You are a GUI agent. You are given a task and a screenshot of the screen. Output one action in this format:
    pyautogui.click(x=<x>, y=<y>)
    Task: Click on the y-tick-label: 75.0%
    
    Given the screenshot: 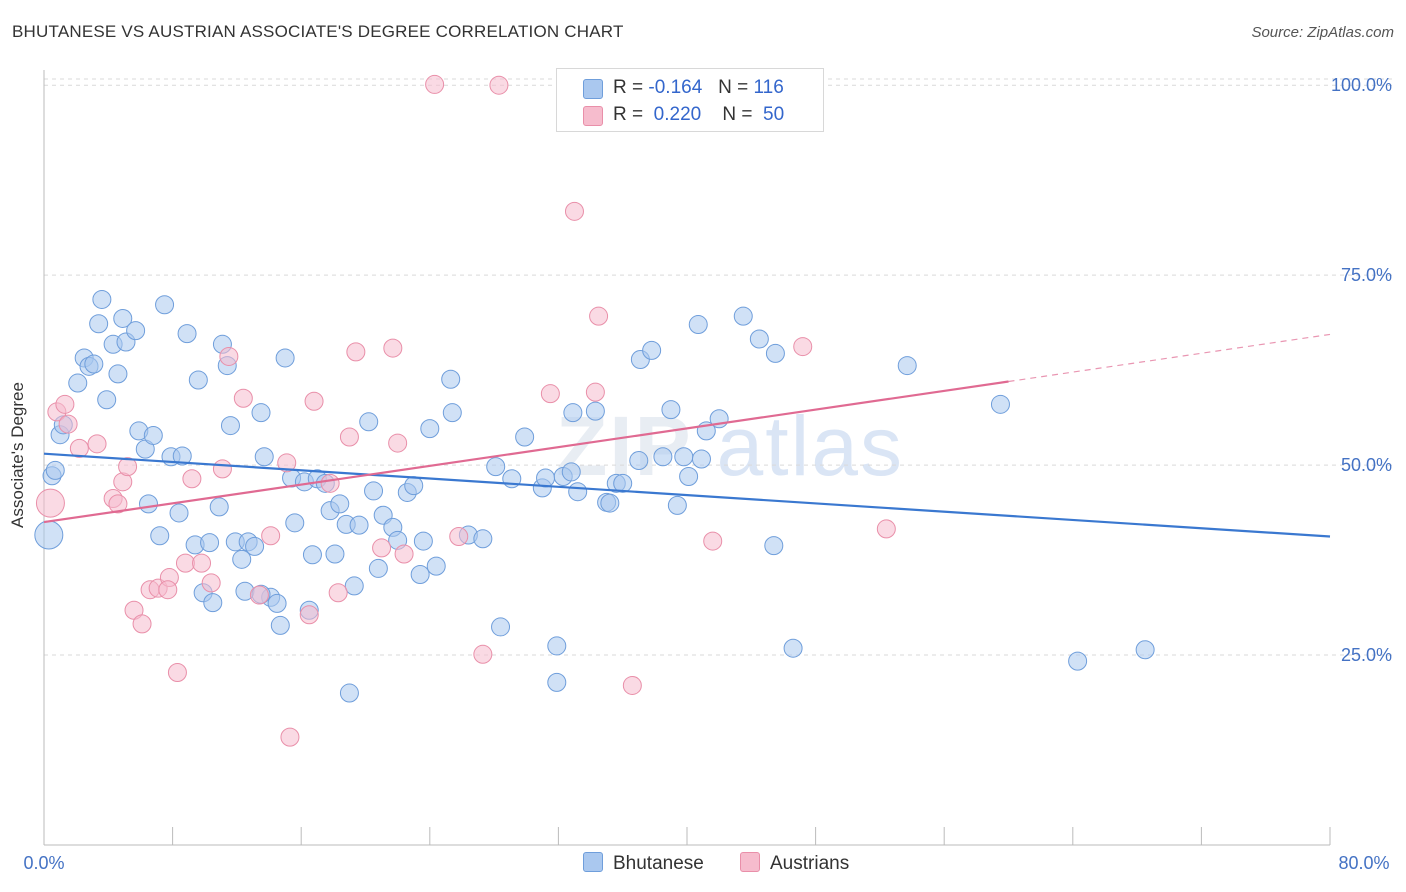 What is the action you would take?
    pyautogui.click(x=1366, y=275)
    